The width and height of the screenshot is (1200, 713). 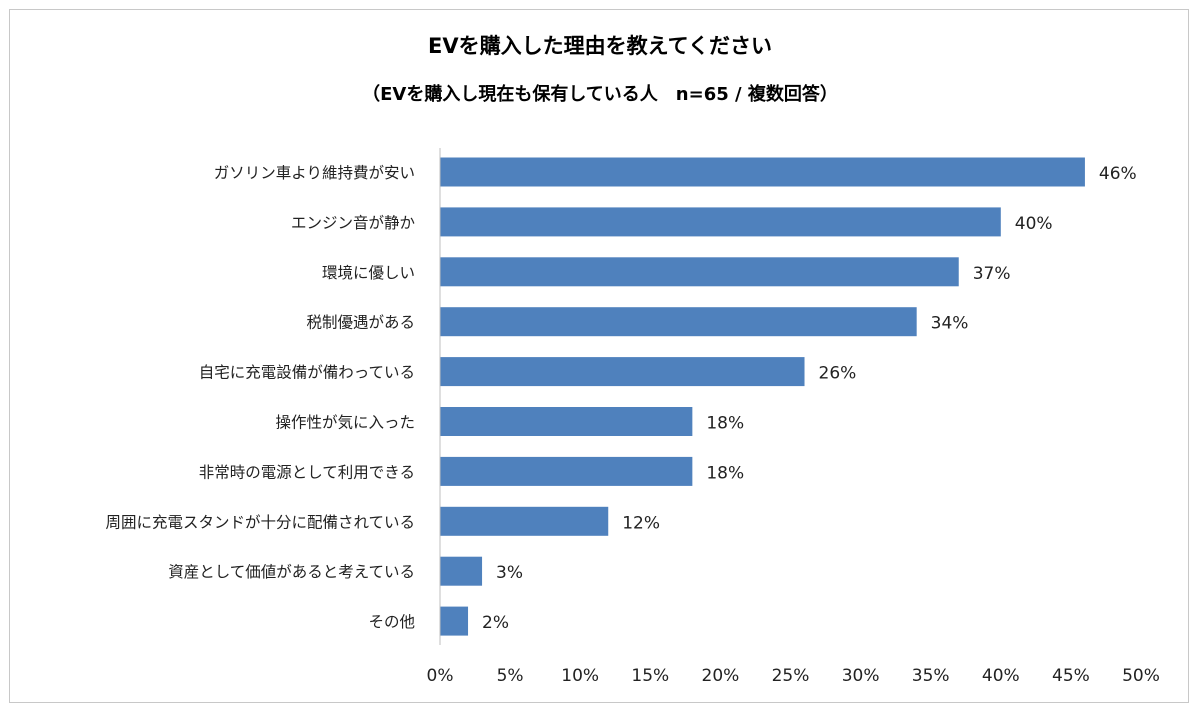 What do you see at coordinates (353, 223) in the screenshot?
I see `category-label-1: エンジン音が静か` at bounding box center [353, 223].